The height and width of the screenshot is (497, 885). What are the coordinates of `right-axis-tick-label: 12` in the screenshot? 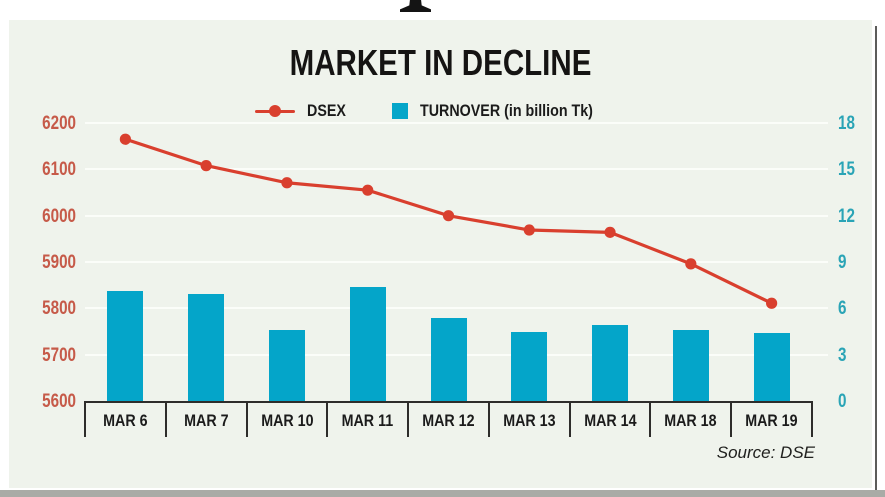 It's located at (846, 216).